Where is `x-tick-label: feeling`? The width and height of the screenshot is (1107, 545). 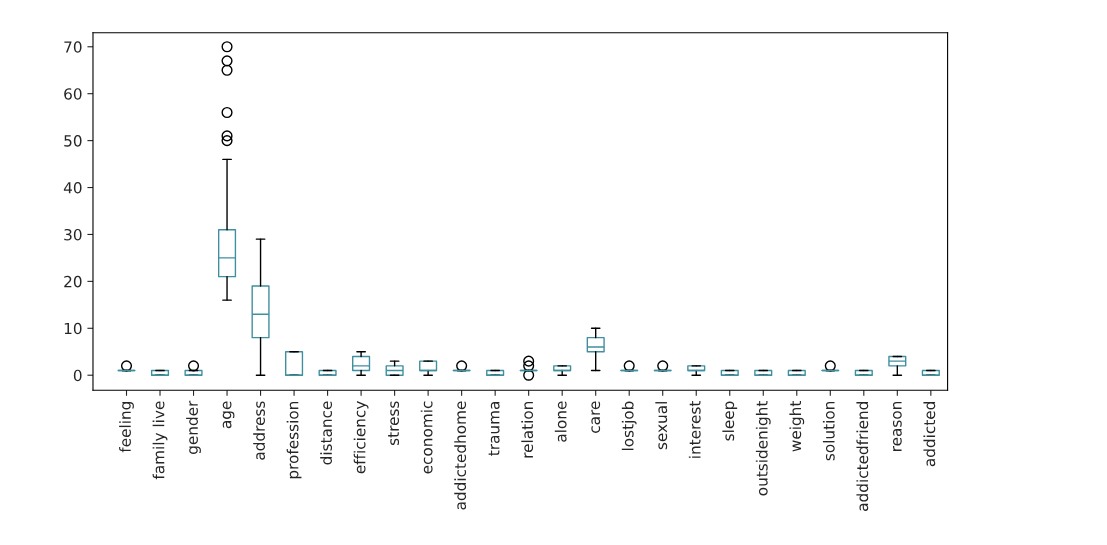
x-tick-label: feeling is located at coordinates (126, 427).